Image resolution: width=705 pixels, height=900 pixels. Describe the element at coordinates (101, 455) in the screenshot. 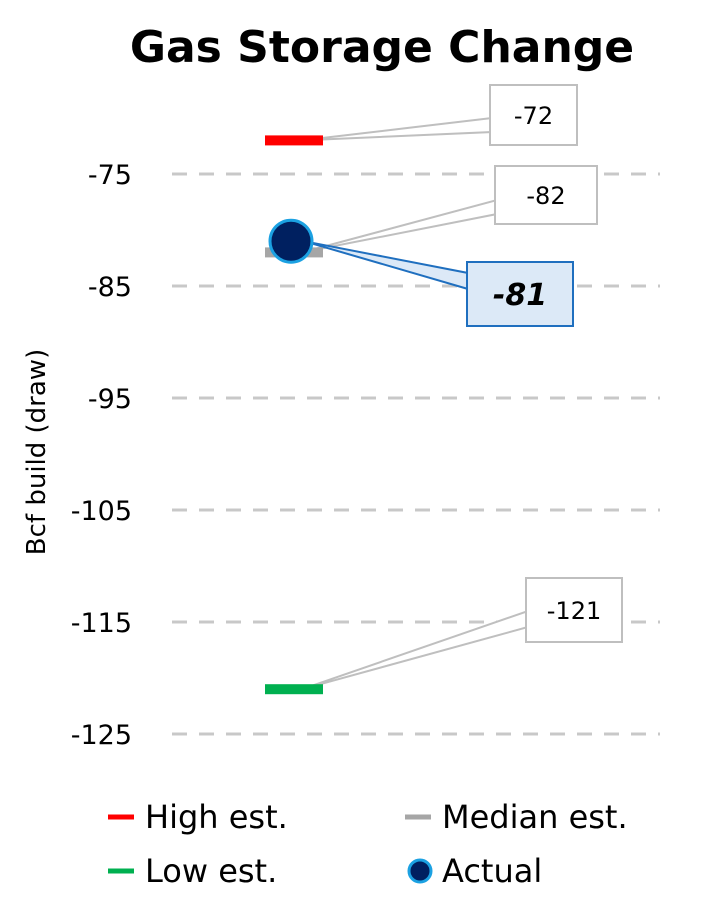

I see `y-tick-labels: -75 -85 -95 -105 -115 -125` at that location.